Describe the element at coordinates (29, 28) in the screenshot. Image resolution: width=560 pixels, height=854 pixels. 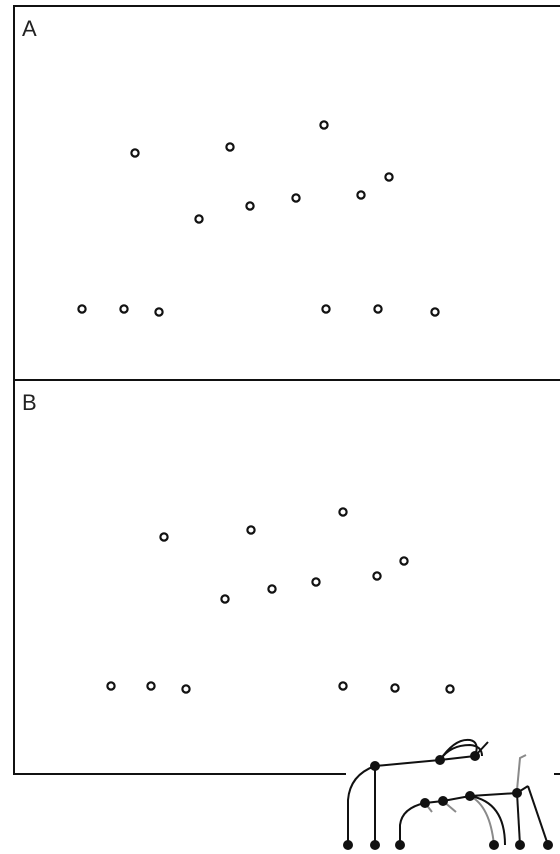
I see `panel-a-label: A` at that location.